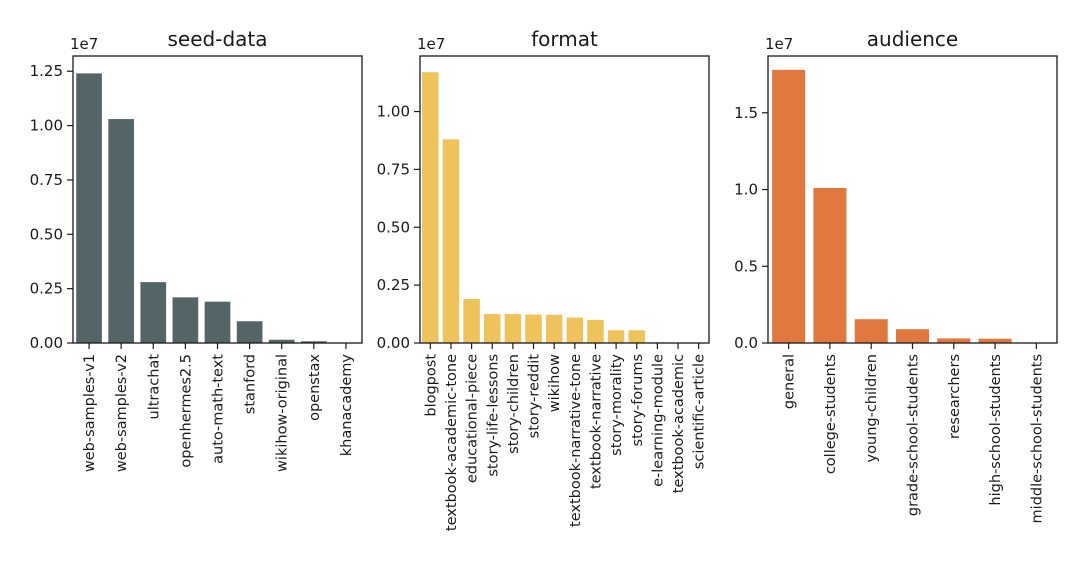  What do you see at coordinates (249, 332) in the screenshot?
I see `bar-stanford` at bounding box center [249, 332].